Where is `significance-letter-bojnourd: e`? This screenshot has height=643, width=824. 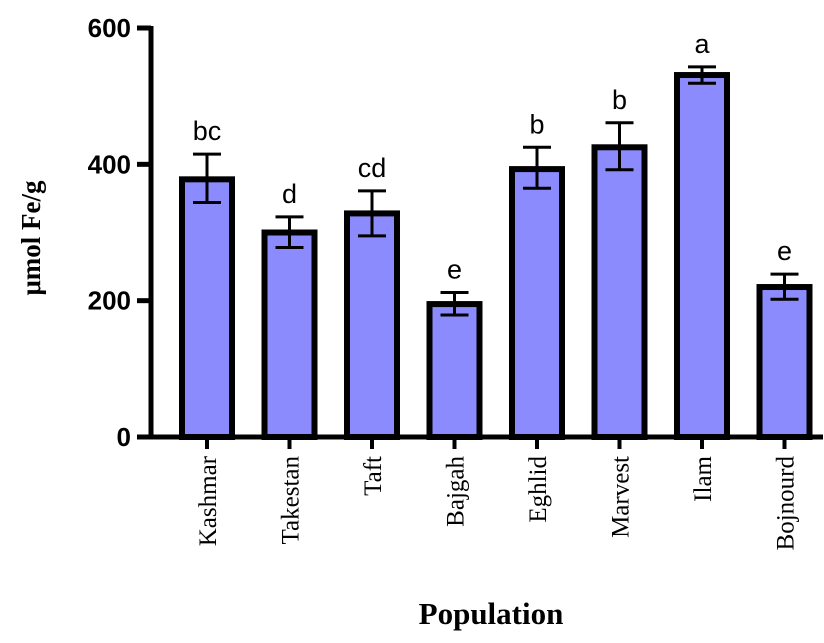 significance-letter-bojnourd: e is located at coordinates (784, 251).